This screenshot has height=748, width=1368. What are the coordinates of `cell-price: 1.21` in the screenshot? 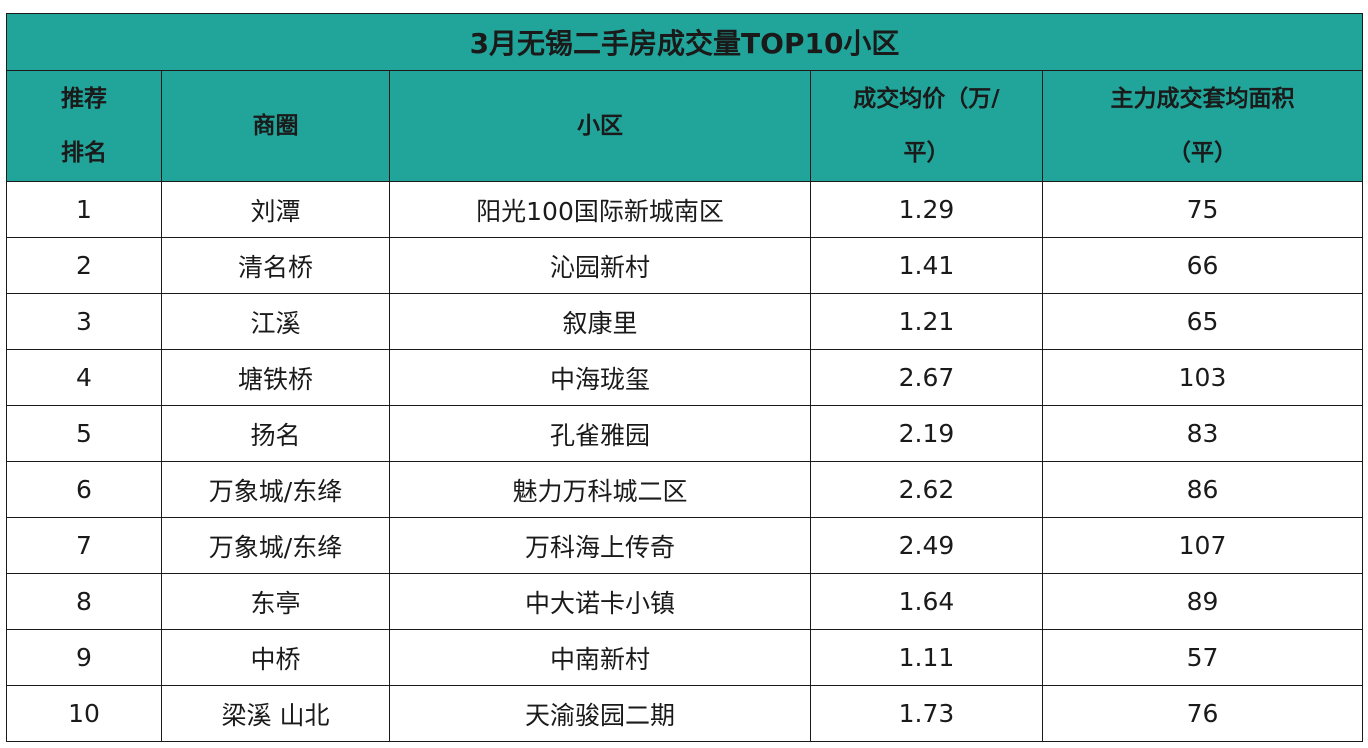 It's located at (926, 321).